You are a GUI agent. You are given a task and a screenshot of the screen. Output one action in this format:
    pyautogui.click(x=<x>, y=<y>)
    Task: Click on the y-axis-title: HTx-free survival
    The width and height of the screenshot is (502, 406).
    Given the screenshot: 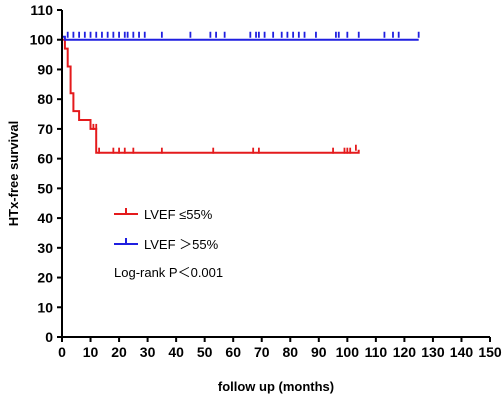 What is the action you would take?
    pyautogui.click(x=13, y=174)
    